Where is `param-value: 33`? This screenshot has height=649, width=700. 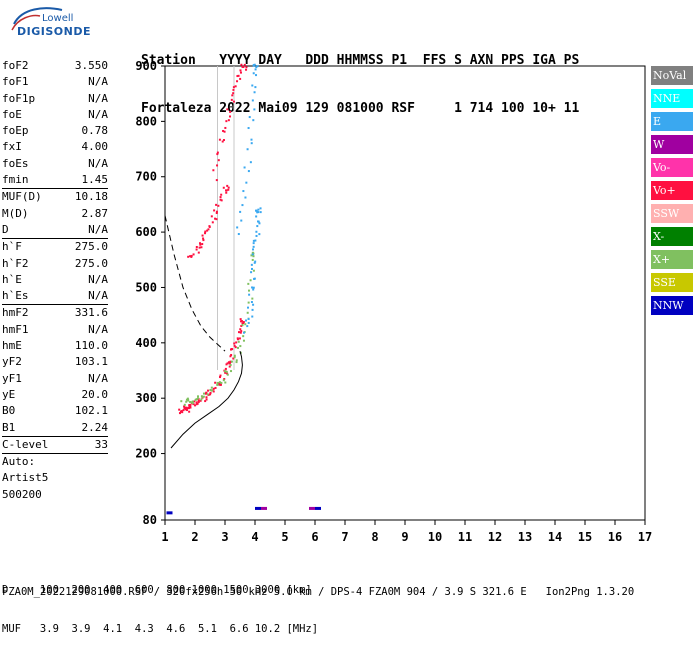
param-value: 33 is located at coordinates (101, 444).